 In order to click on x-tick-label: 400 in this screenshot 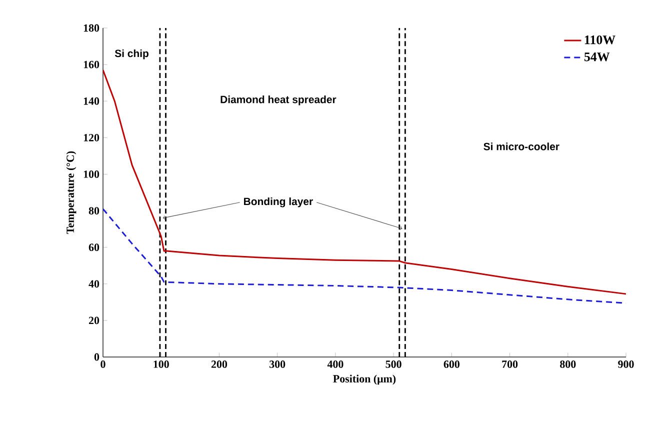, I will do `click(335, 364)`.